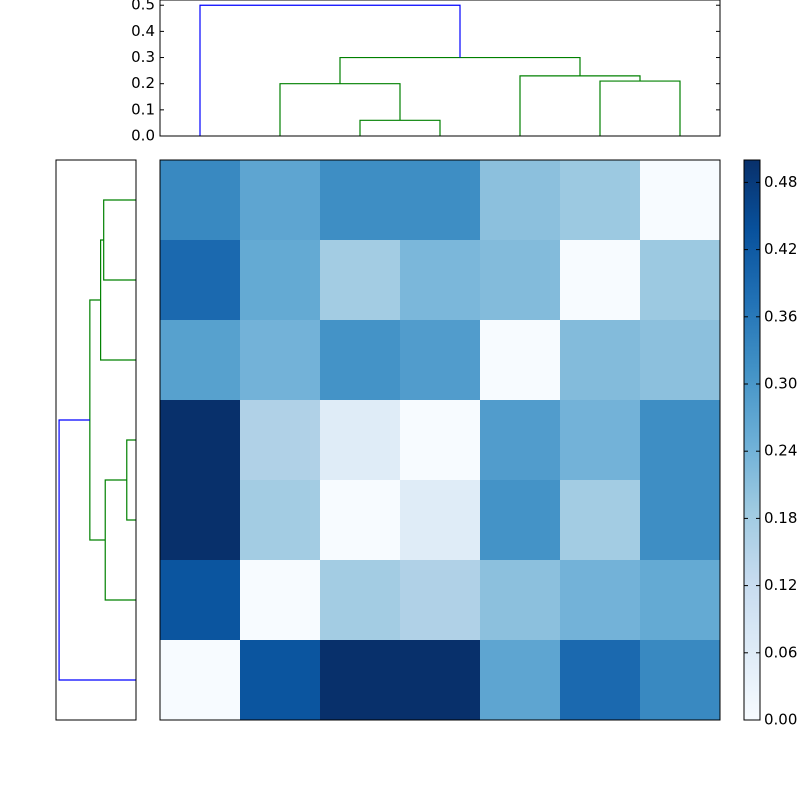 This screenshot has height=800, width=800. I want to click on colorbar-tick-label: 0.42, so click(780, 249).